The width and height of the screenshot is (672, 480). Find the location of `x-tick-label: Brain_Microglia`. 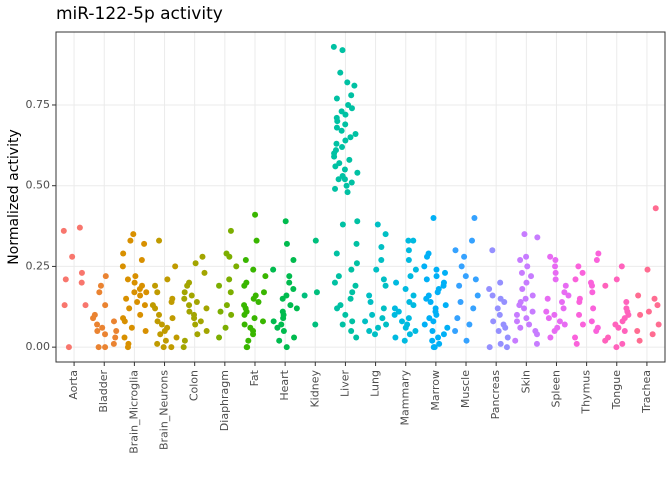

x-tick-label: Brain_Microglia is located at coordinates (133, 412).